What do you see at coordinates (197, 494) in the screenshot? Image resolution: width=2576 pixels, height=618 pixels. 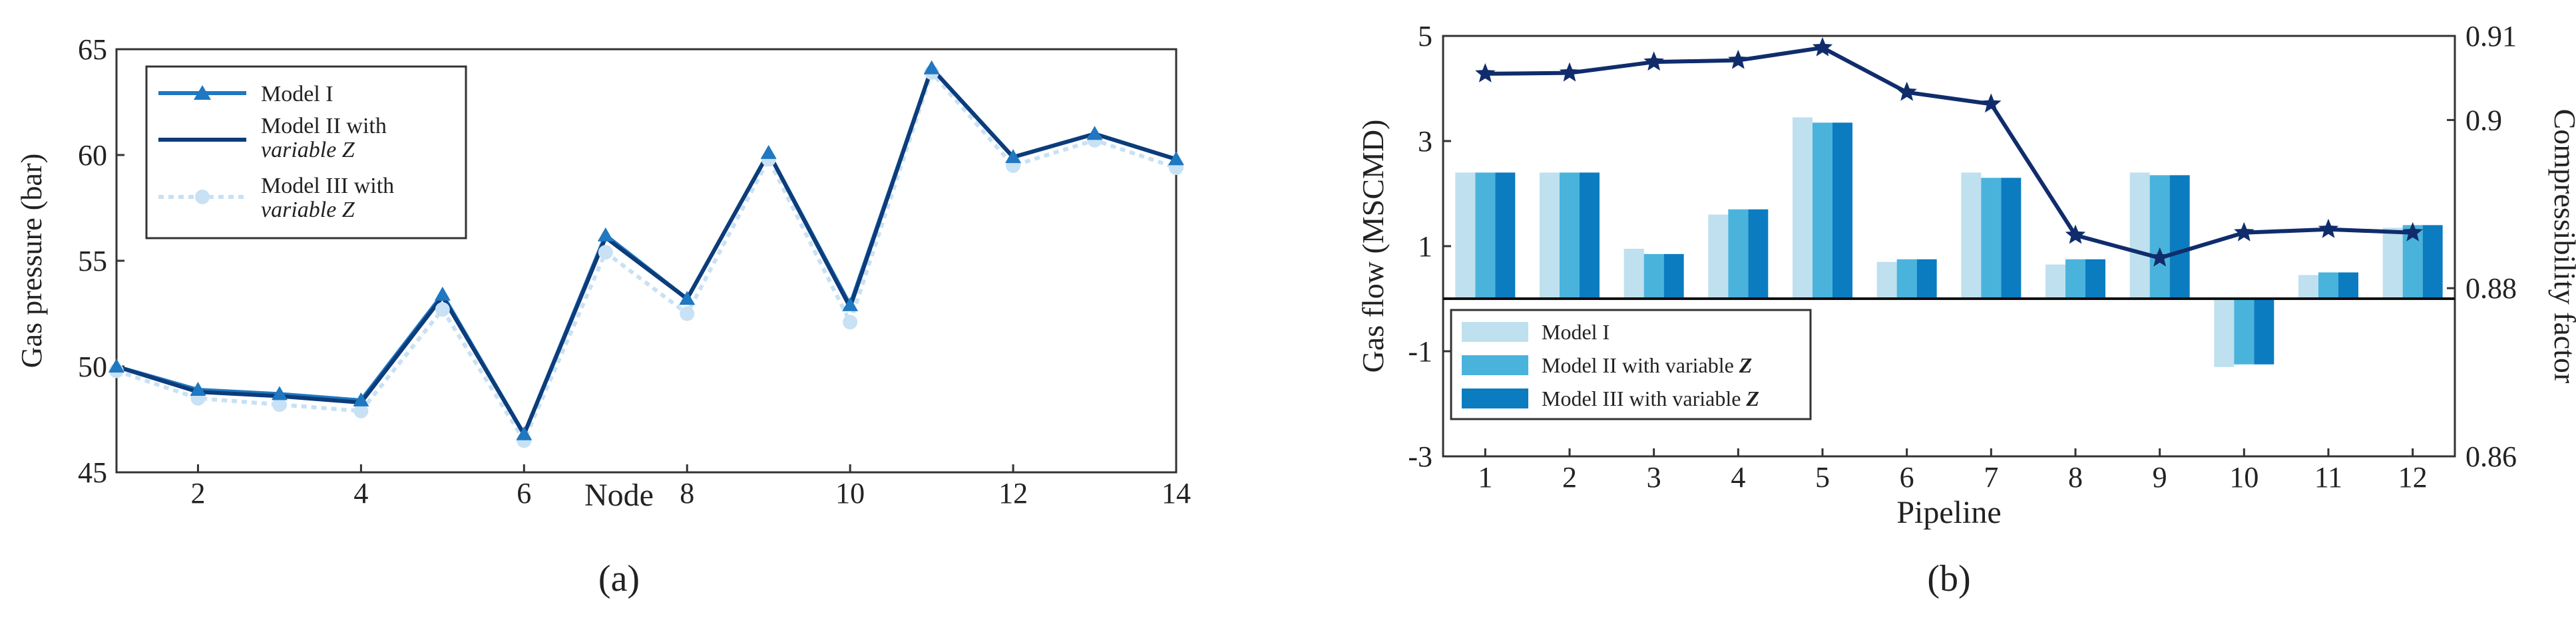 I see `a-xtick-label: 2` at bounding box center [197, 494].